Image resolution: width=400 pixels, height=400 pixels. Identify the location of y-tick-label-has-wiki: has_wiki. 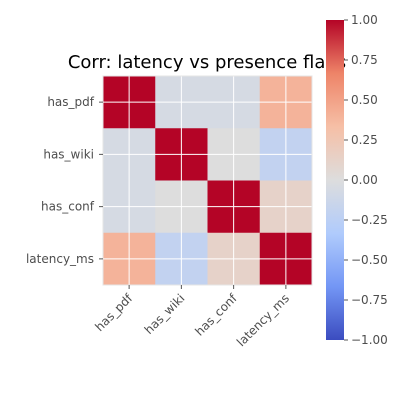
(68, 154).